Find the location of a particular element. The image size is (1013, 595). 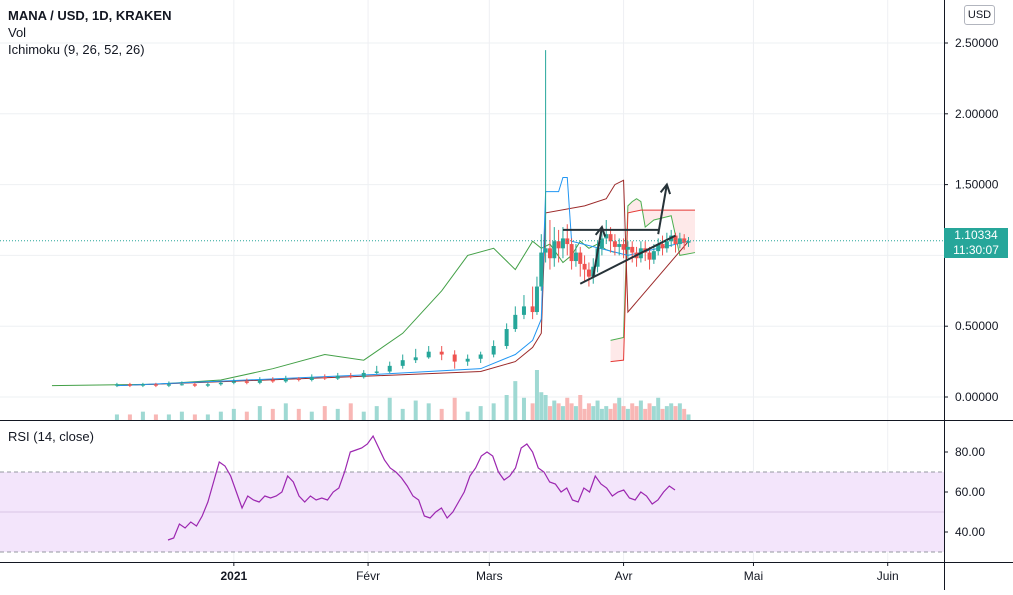

time-tick-label: Févr is located at coordinates (368, 576).